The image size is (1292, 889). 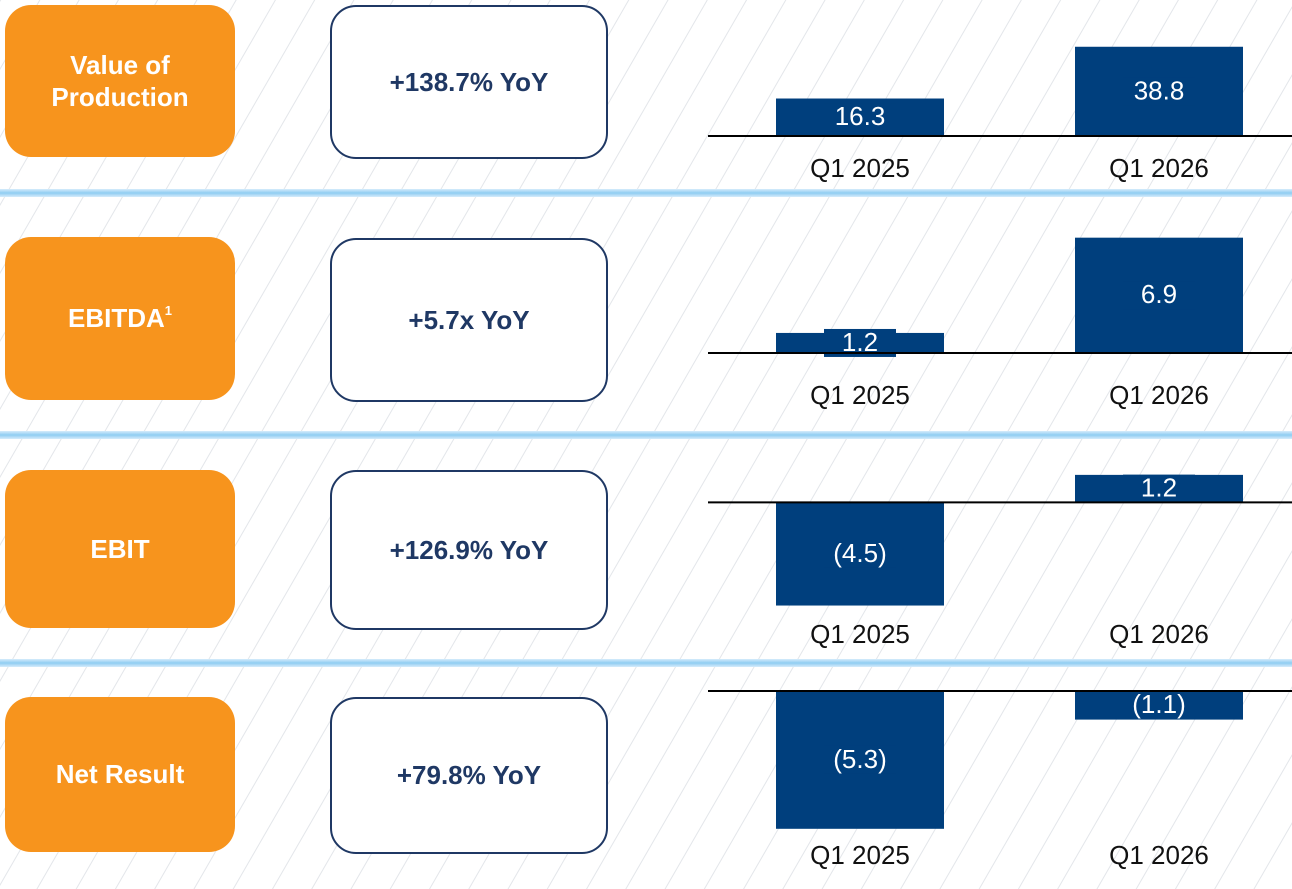 I want to click on metric-label: EBIT, so click(x=120, y=549).